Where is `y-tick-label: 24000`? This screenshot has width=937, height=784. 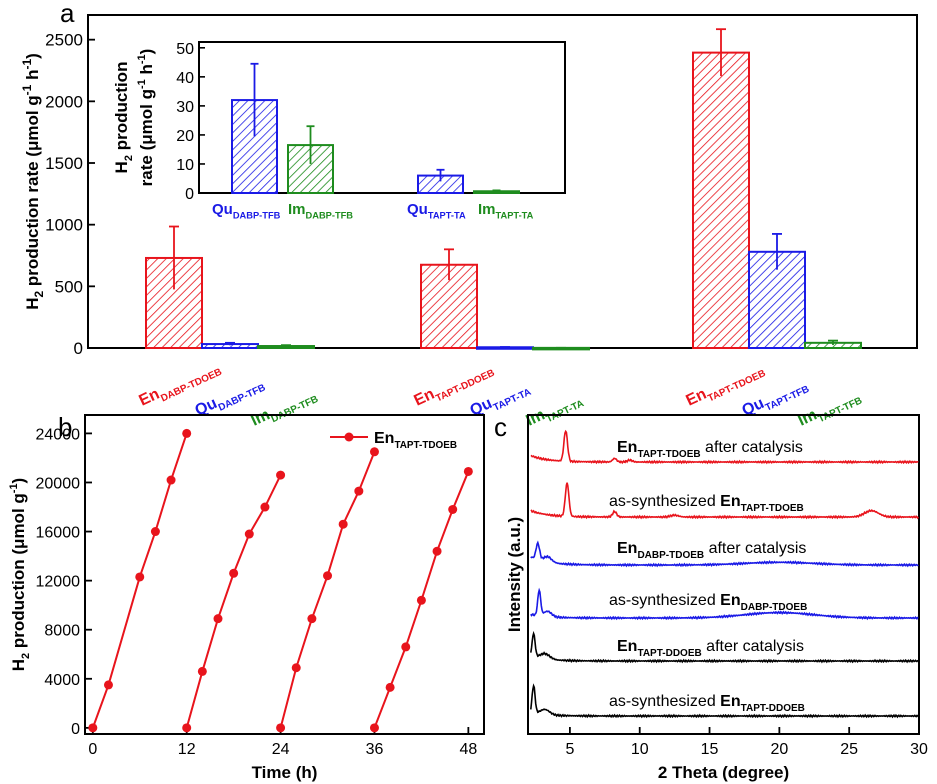
y-tick-label: 24000 is located at coordinates (58, 434).